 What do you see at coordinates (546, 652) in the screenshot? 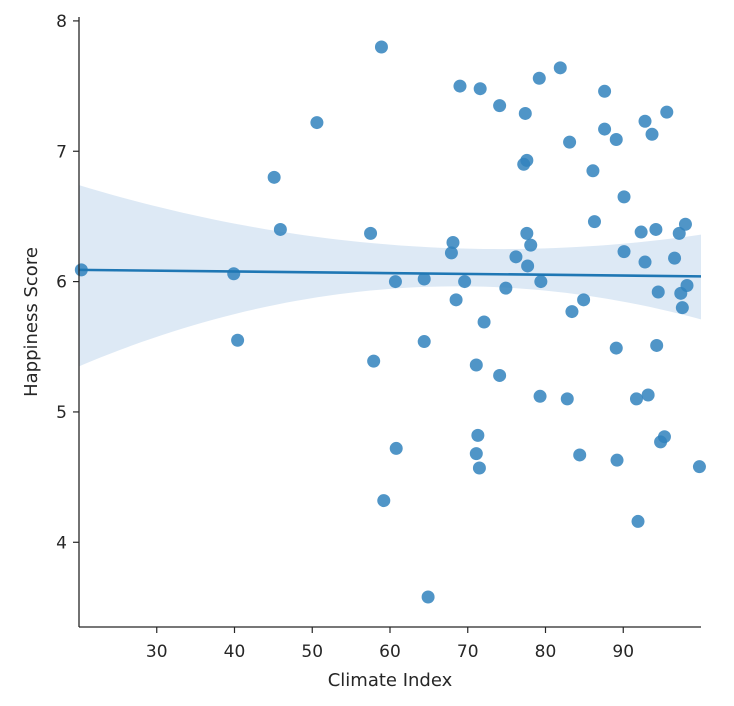
I see `x-tick-label: 80` at bounding box center [546, 652].